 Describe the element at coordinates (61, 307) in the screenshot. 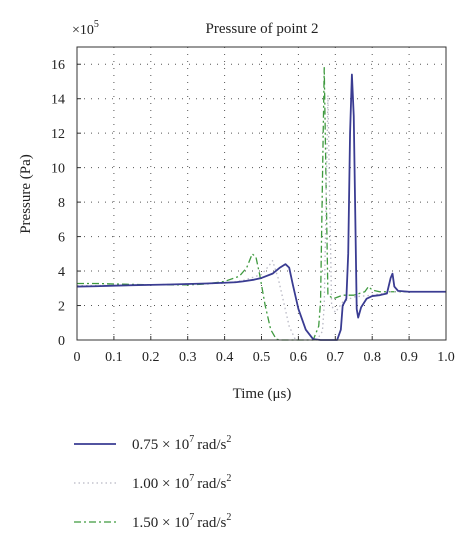

I see `y-tick-label: 2` at that location.